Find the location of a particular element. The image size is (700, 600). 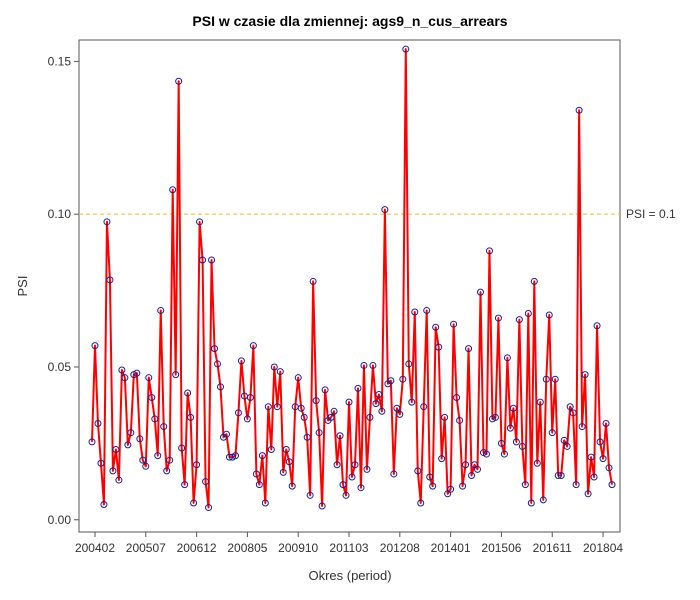

reference-line-label: PSI = 0.1 is located at coordinates (651, 214).